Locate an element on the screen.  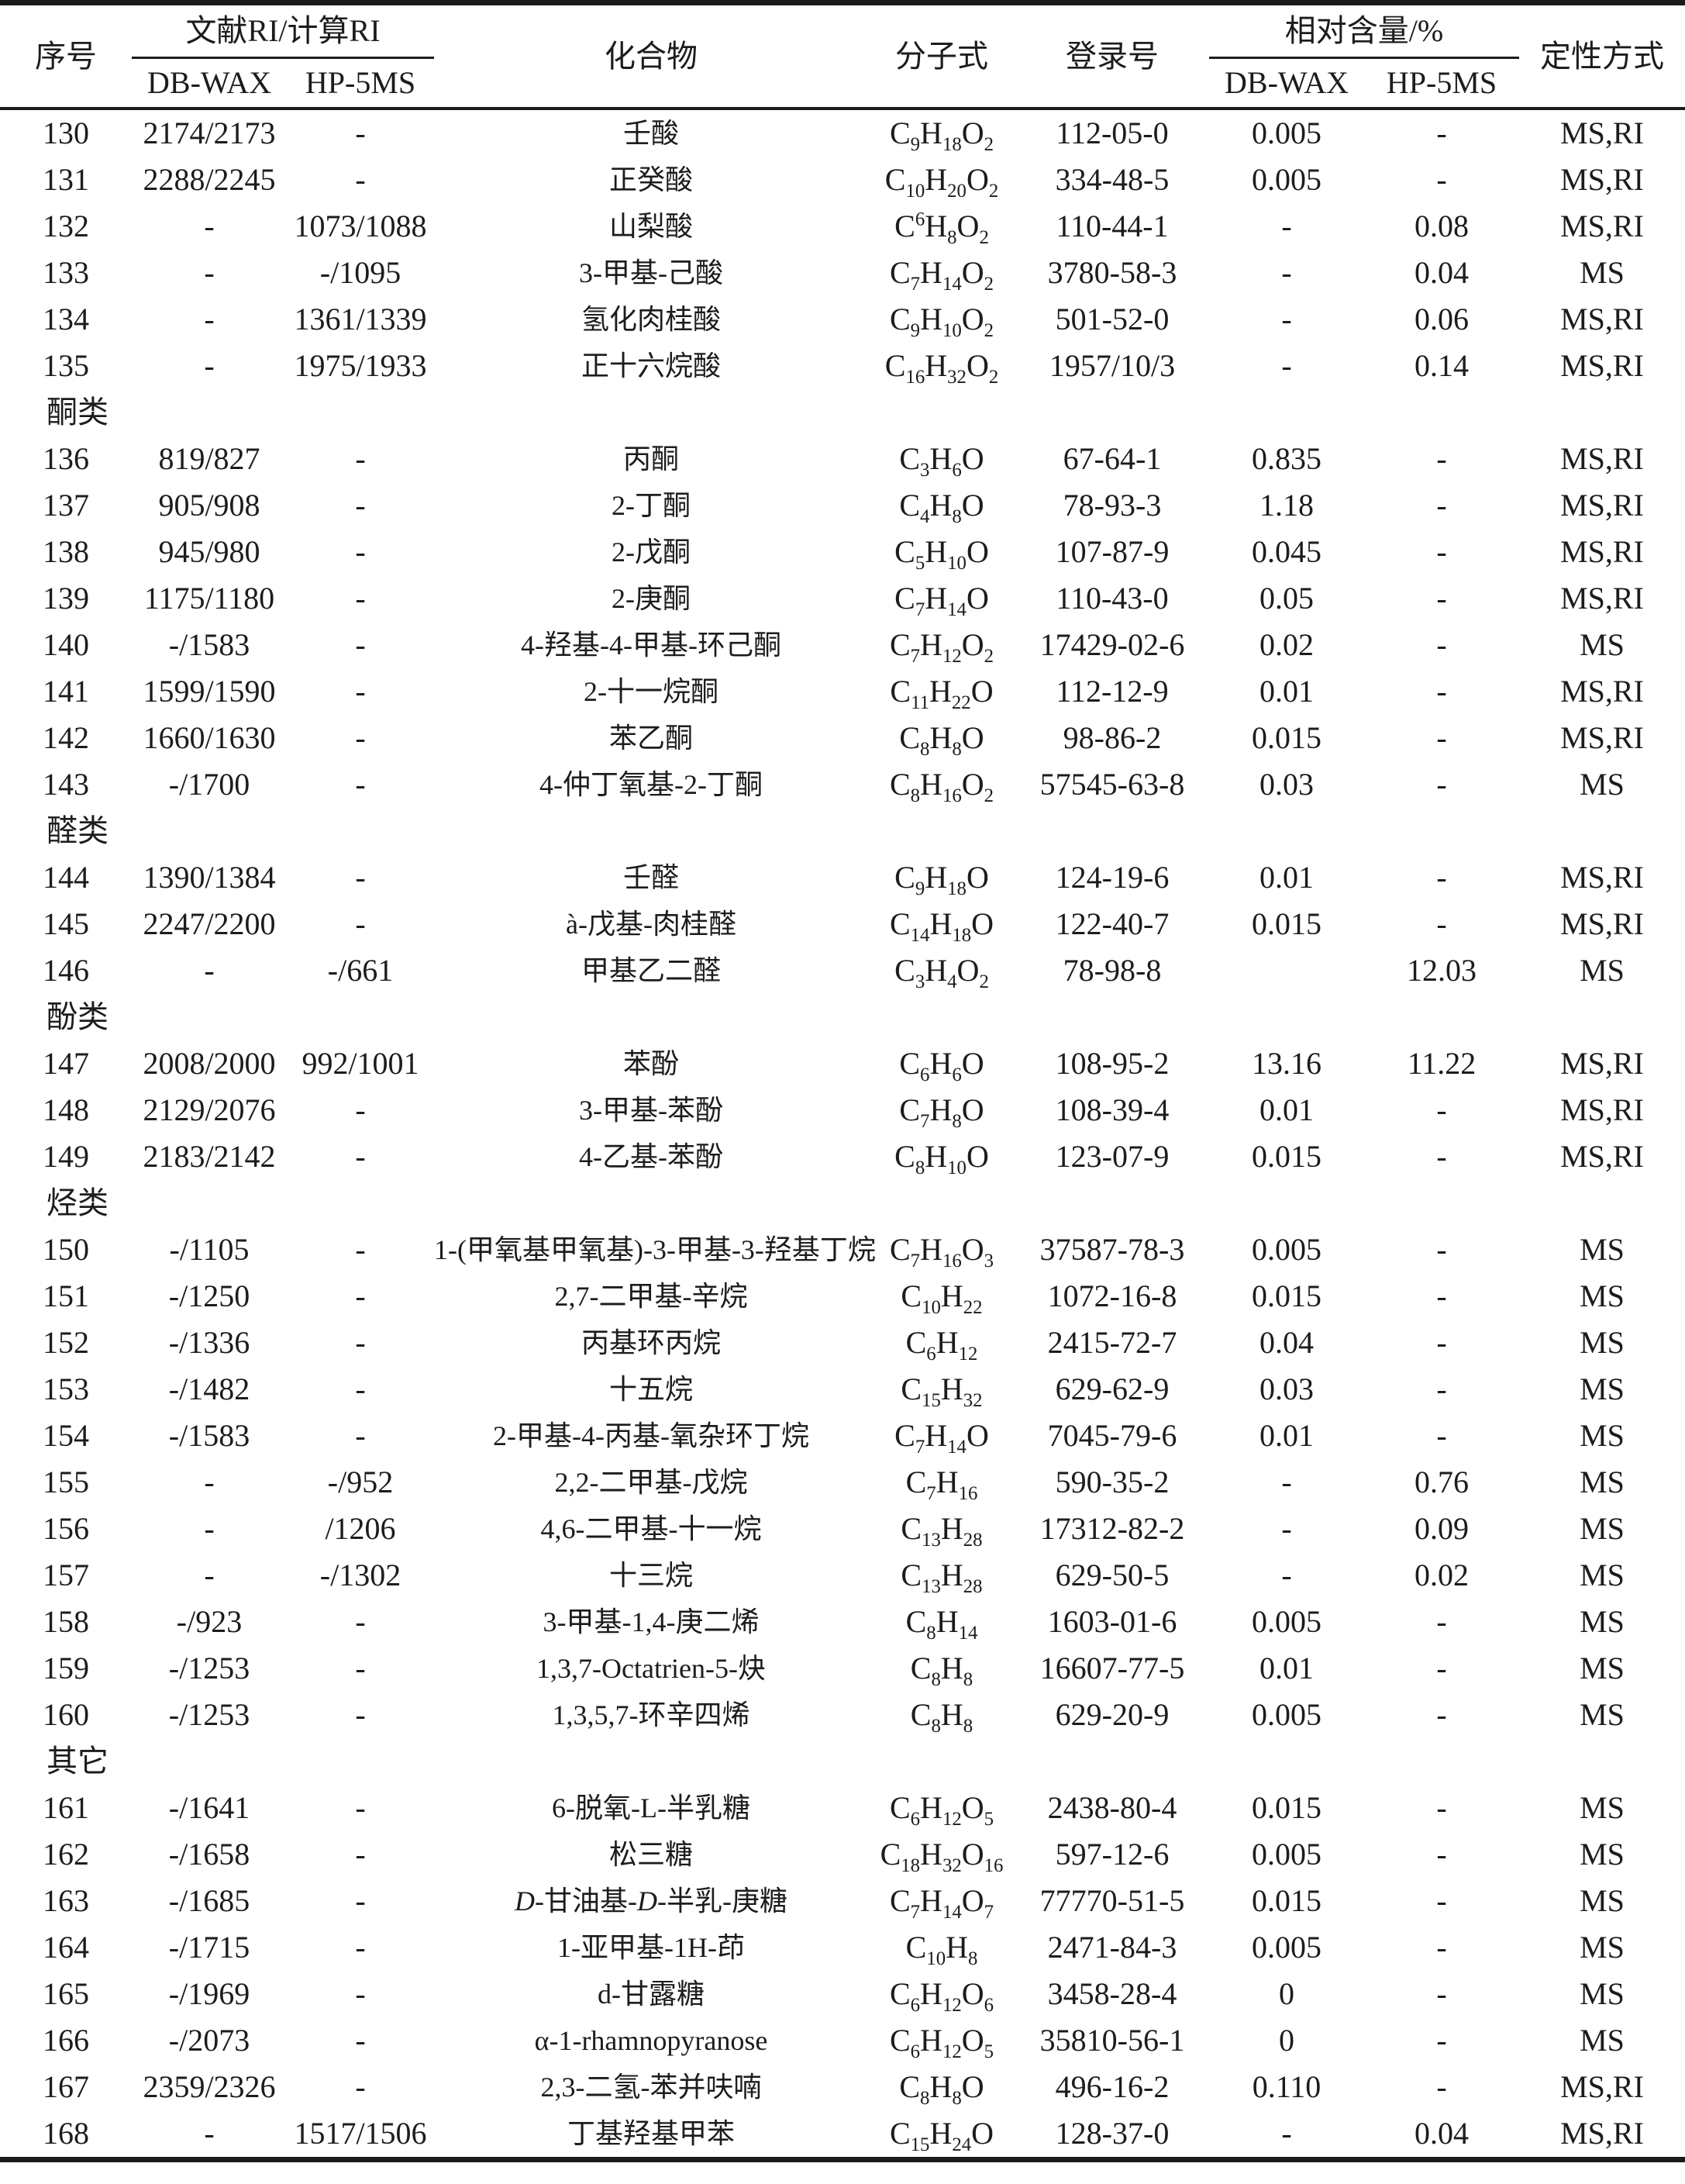
row-no: 153 is located at coordinates (66, 1388).